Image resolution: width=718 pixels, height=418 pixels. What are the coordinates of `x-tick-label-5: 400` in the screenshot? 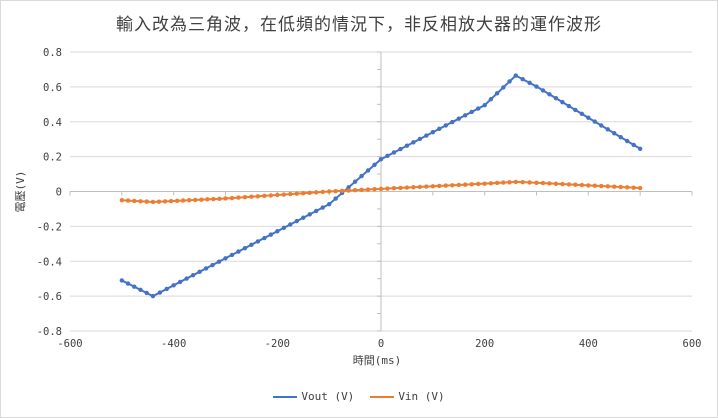 It's located at (588, 344).